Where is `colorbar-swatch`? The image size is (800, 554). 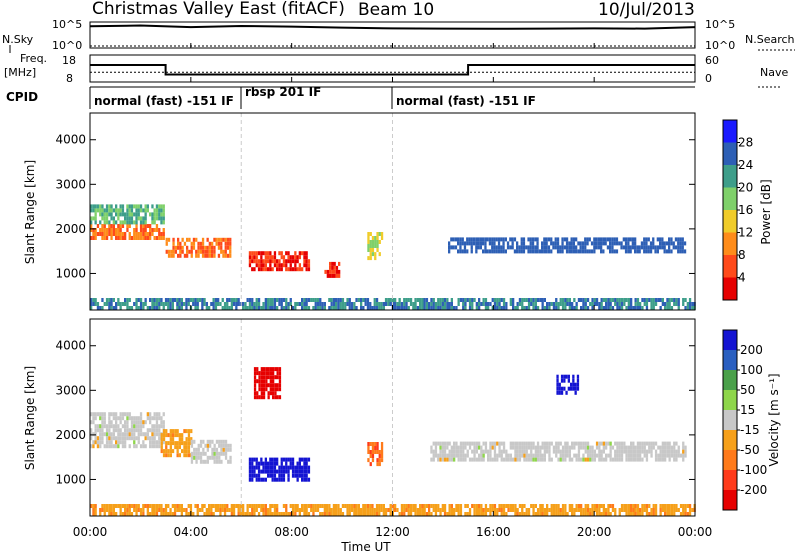
colorbar-swatch is located at coordinates (730, 176).